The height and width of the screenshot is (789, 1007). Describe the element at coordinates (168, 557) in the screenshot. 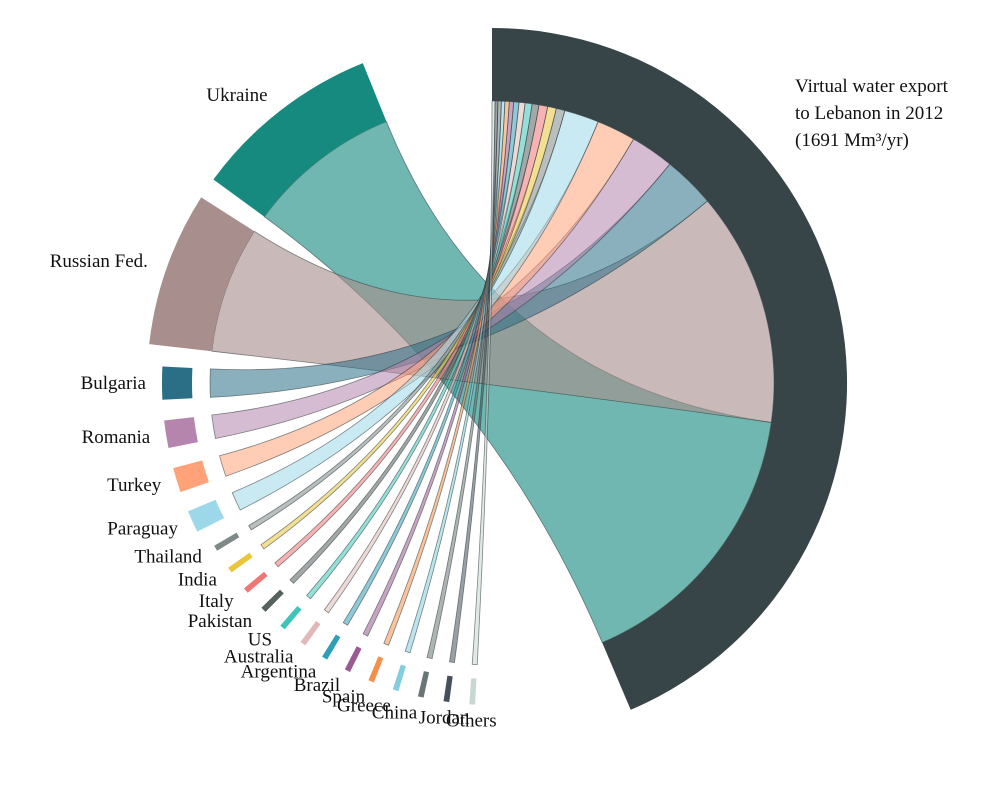

I see `label-thailand: Thailand` at that location.